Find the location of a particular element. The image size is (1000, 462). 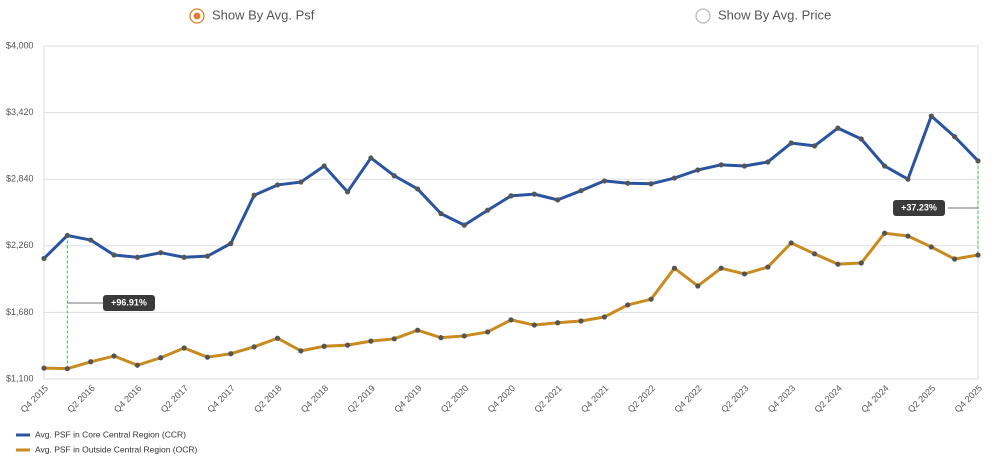

radio-option: Show By Avg. Price is located at coordinates (763, 15).